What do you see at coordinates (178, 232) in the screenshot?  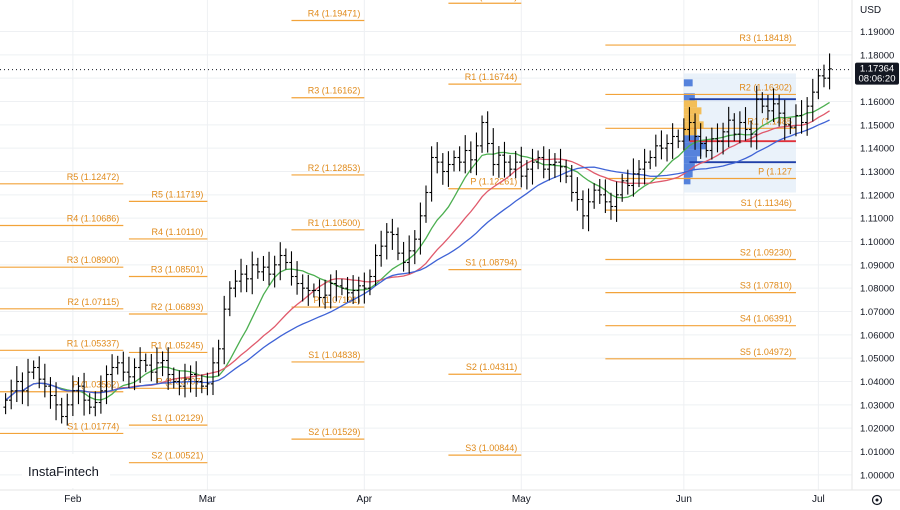 I see `pivot-label: R4 (1.10110)` at bounding box center [178, 232].